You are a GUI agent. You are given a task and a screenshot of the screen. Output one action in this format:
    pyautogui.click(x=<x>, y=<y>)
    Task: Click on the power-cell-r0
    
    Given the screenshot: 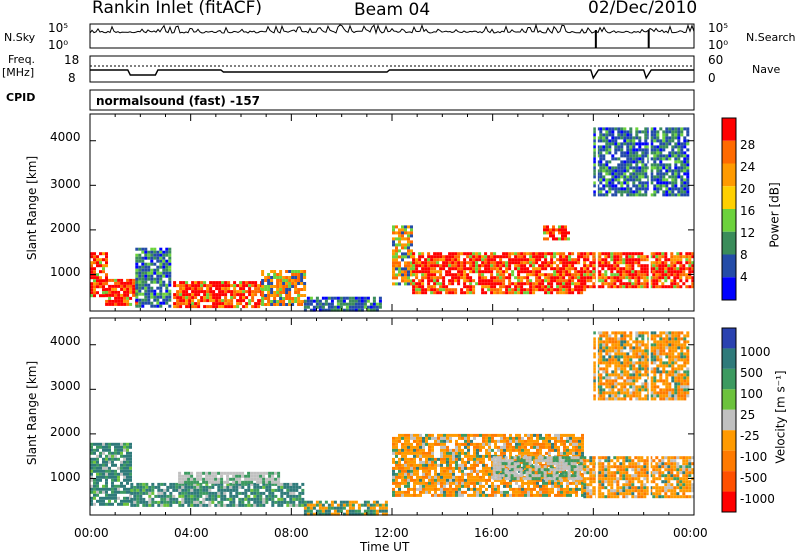 What is the action you would take?
    pyautogui.click(x=94, y=269)
    